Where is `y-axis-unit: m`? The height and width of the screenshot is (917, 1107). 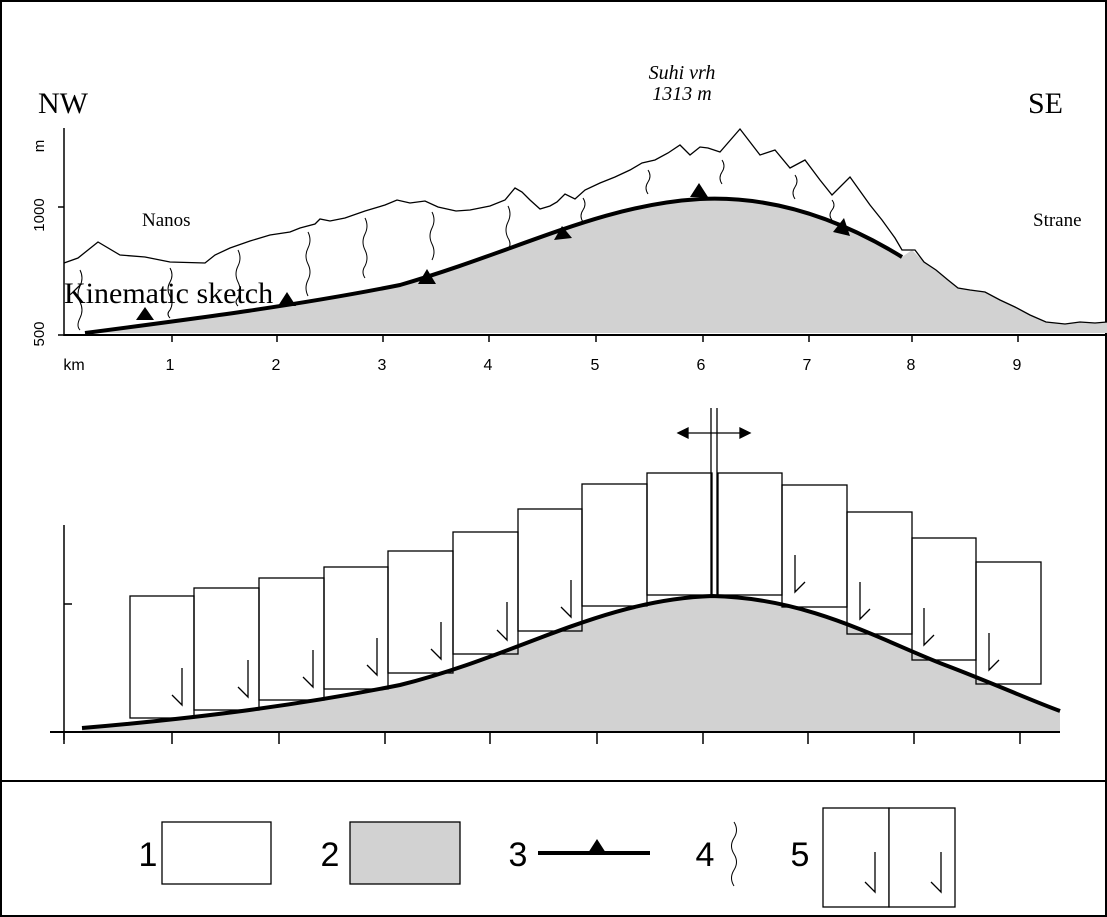
y-axis-unit: m is located at coordinates (39, 146).